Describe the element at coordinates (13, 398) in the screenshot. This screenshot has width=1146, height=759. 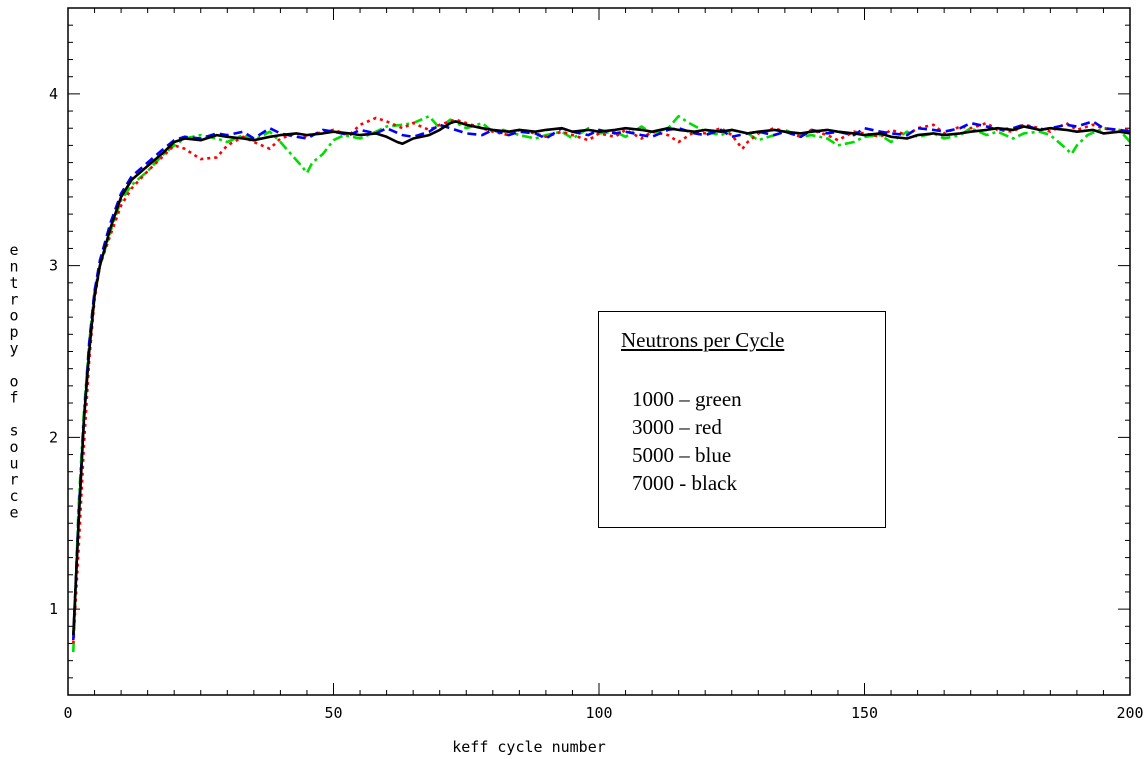
I see `y-axis-label-char: f` at that location.